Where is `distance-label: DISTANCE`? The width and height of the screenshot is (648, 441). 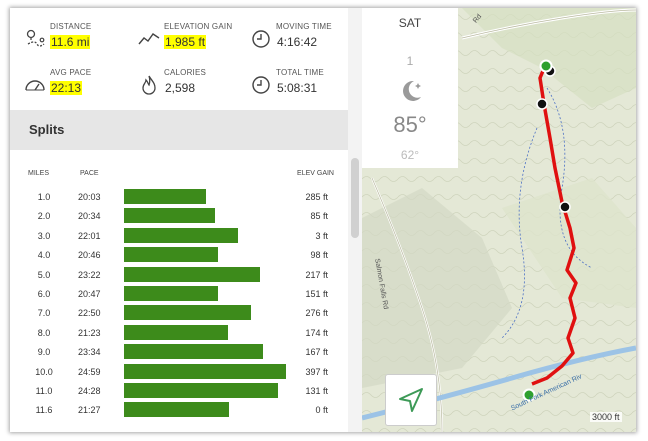
distance-label: DISTANCE is located at coordinates (71, 26).